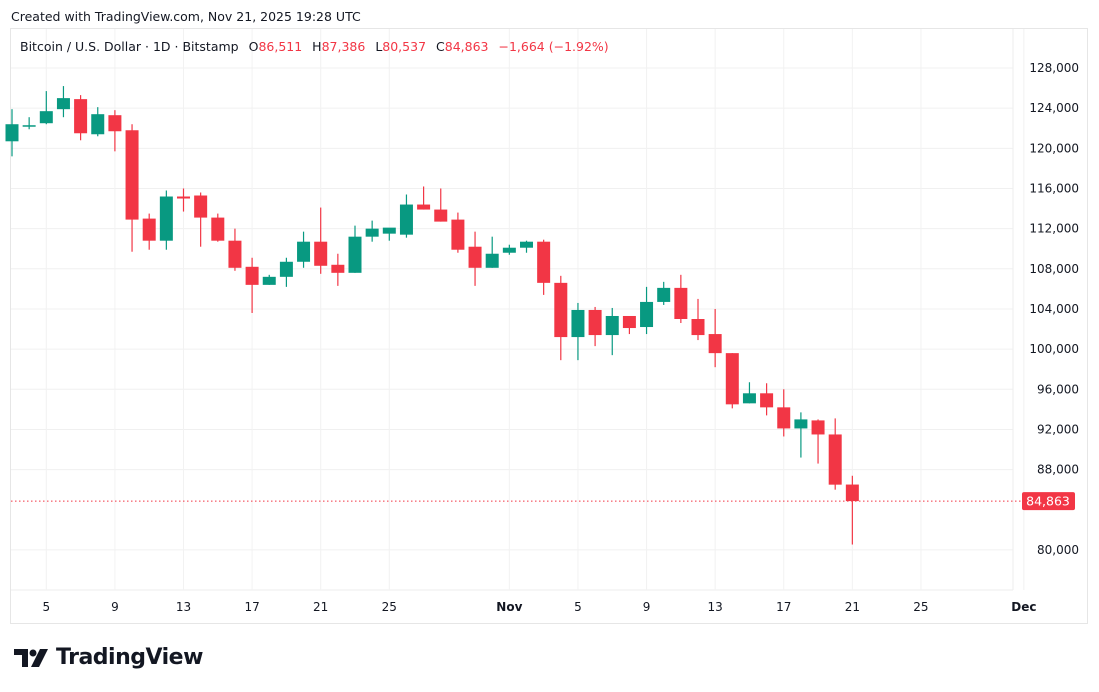 This screenshot has height=692, width=1099. What do you see at coordinates (31, 657) in the screenshot?
I see `tradingview-logo-icon` at bounding box center [31, 657].